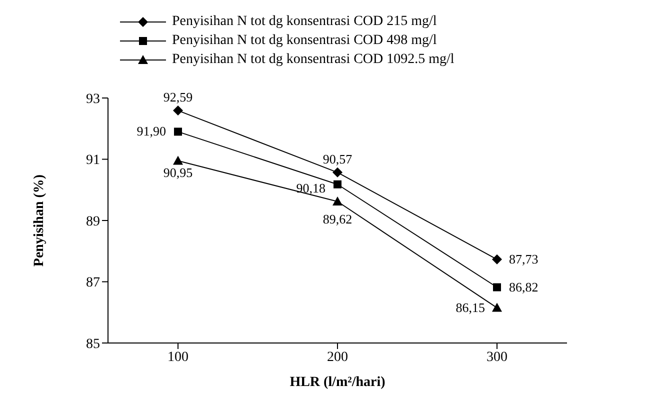 The height and width of the screenshot is (416, 669). What do you see at coordinates (470, 307) in the screenshot?
I see `data-label: 86,15` at bounding box center [470, 307].